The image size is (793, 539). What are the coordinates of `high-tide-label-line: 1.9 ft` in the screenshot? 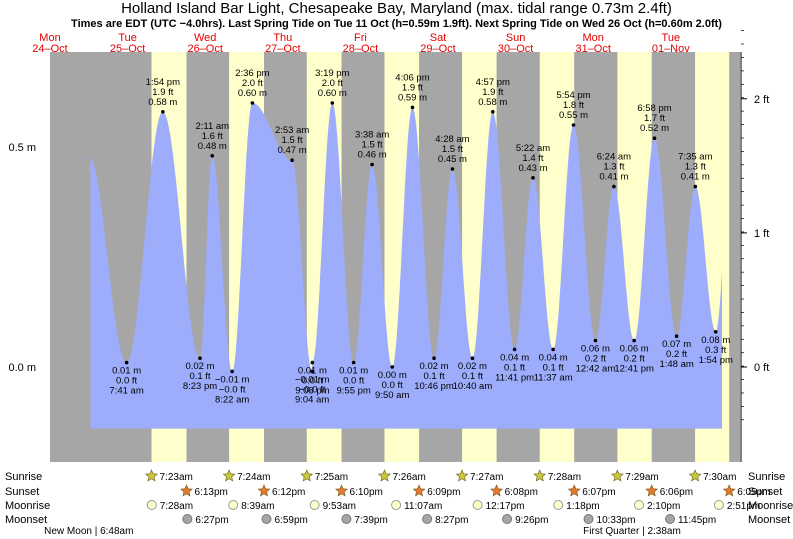 It's located at (412, 87).